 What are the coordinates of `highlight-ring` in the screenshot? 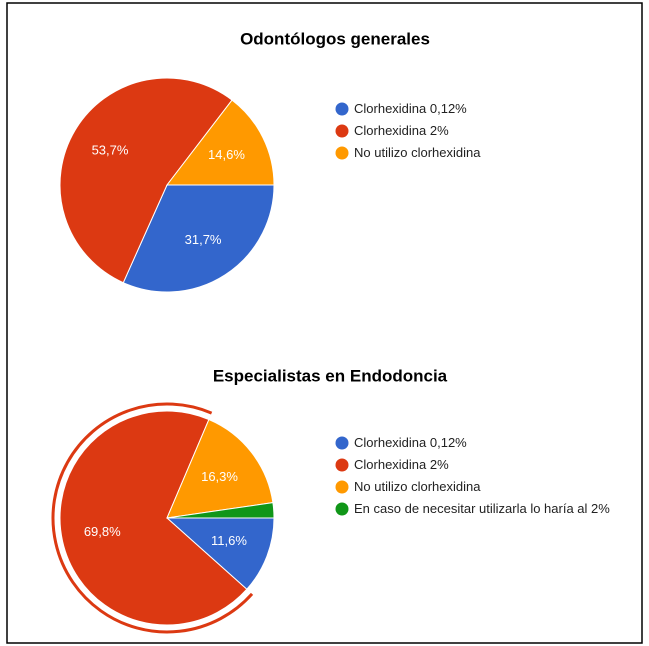 It's located at (152, 518).